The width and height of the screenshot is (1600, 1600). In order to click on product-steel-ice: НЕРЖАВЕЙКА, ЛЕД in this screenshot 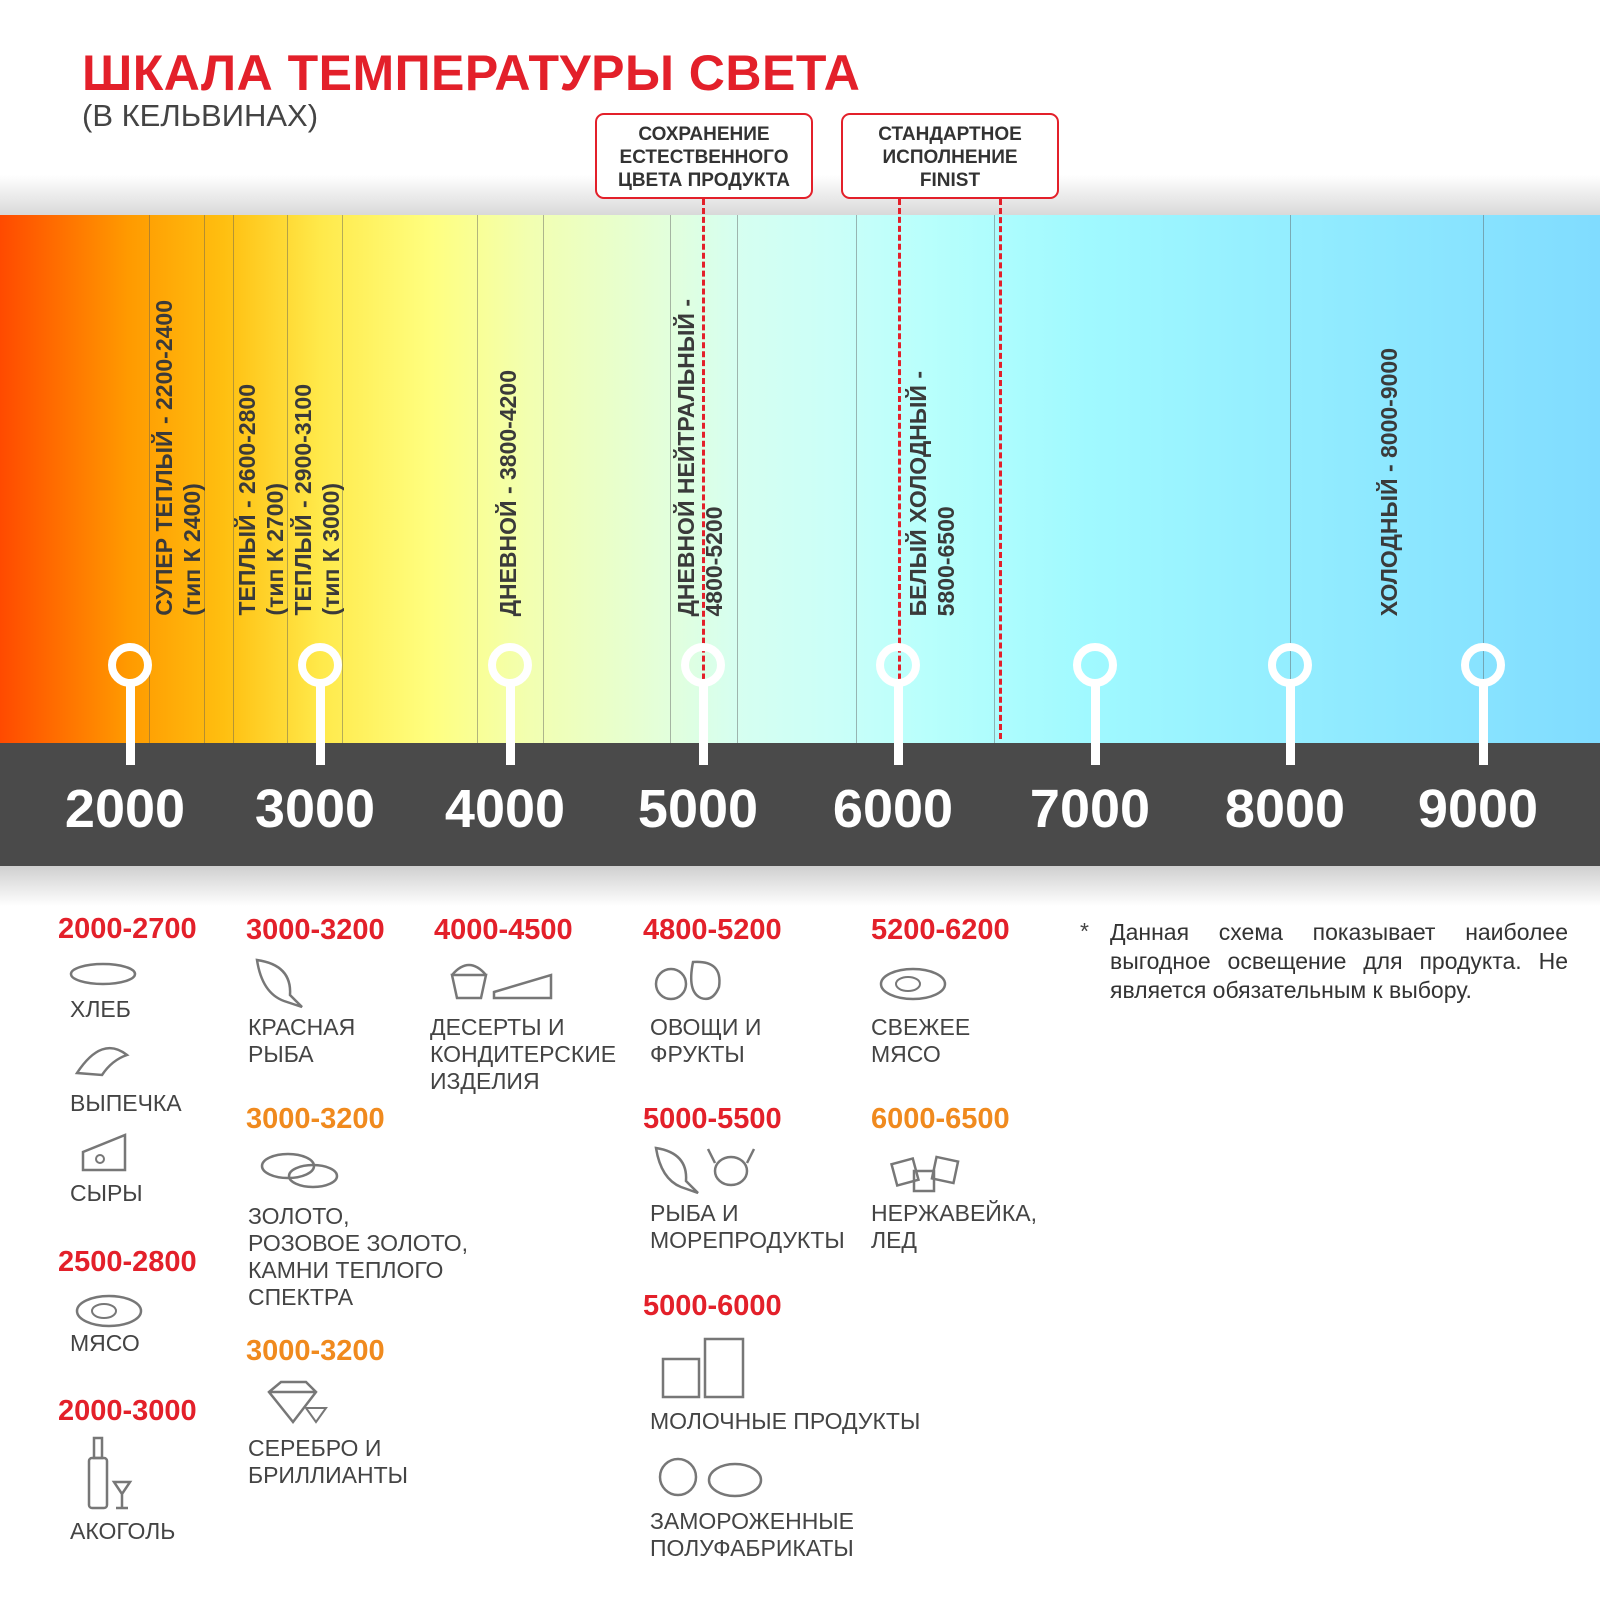, I will do `click(954, 1226)`.